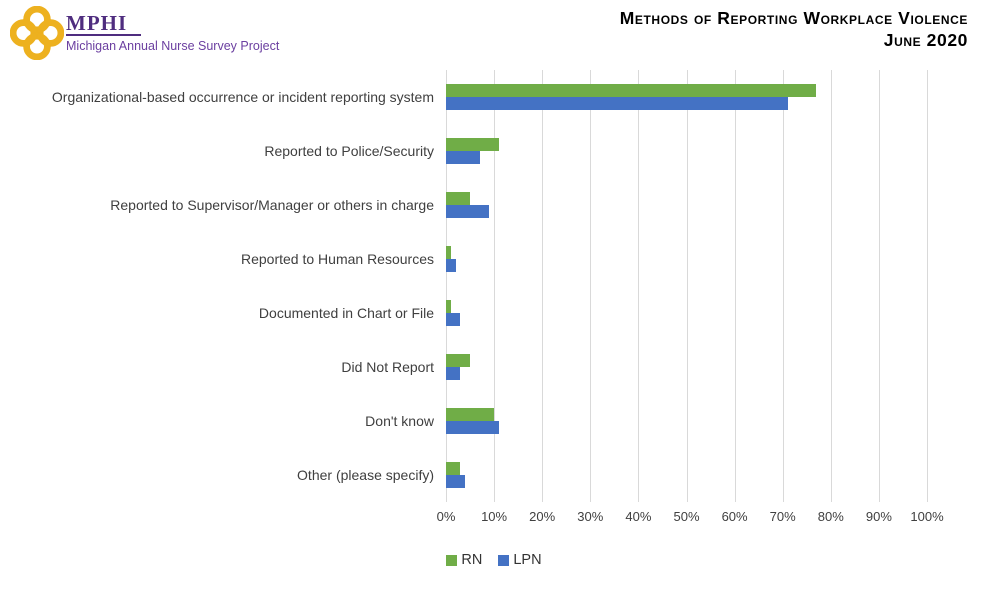 This screenshot has height=599, width=988. I want to click on category-label: Documented in Chart or File, so click(227, 313).